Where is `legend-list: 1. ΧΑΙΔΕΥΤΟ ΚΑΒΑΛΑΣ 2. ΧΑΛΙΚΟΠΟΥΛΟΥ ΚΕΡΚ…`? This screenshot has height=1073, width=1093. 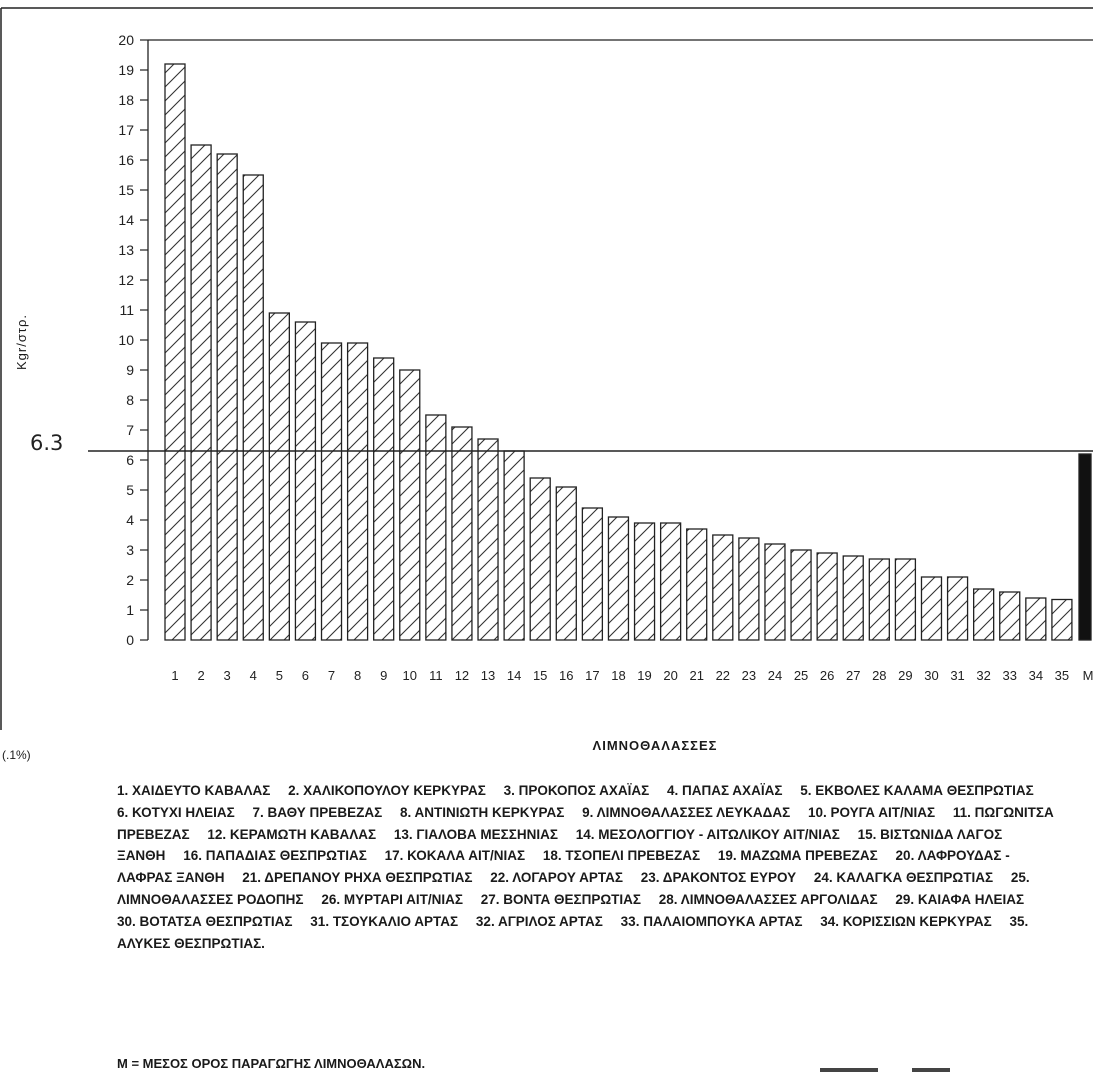
legend-list: 1. ΧΑΙΔΕΥΤΟ ΚΑΒΑΛΑΣ 2. ΧΑΛΙΚΟΠΟΥΛΟΥ ΚΕΡΚ… is located at coordinates (587, 867).